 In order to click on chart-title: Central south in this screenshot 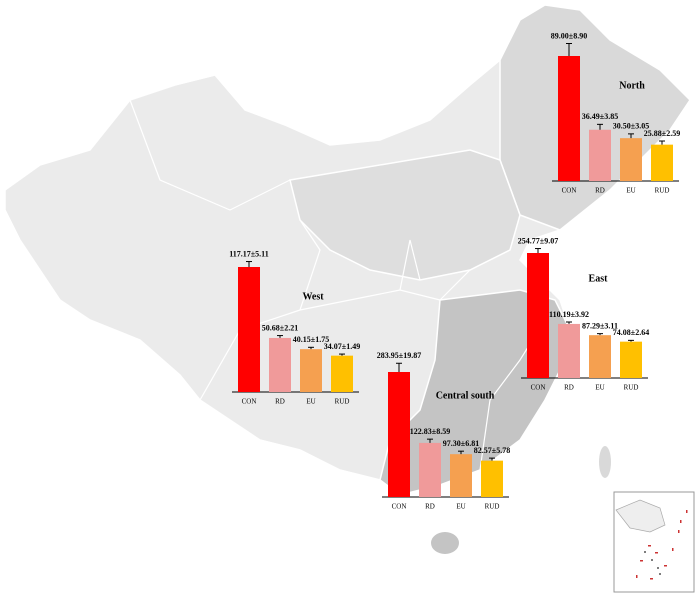, I will do `click(465, 395)`.